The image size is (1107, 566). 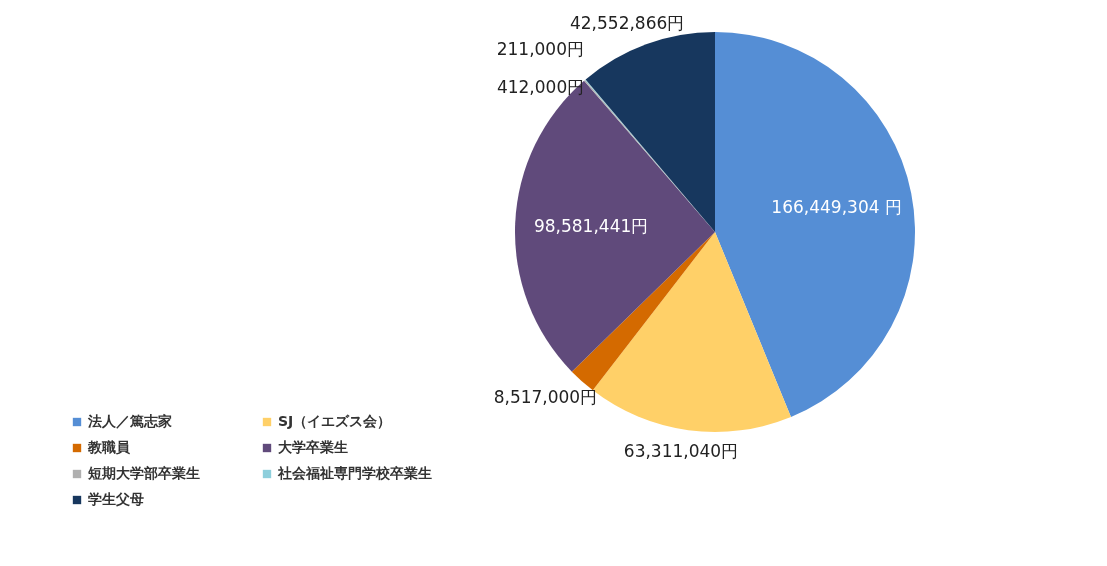 I want to click on data-label: 166,449,304 円, so click(x=836, y=206).